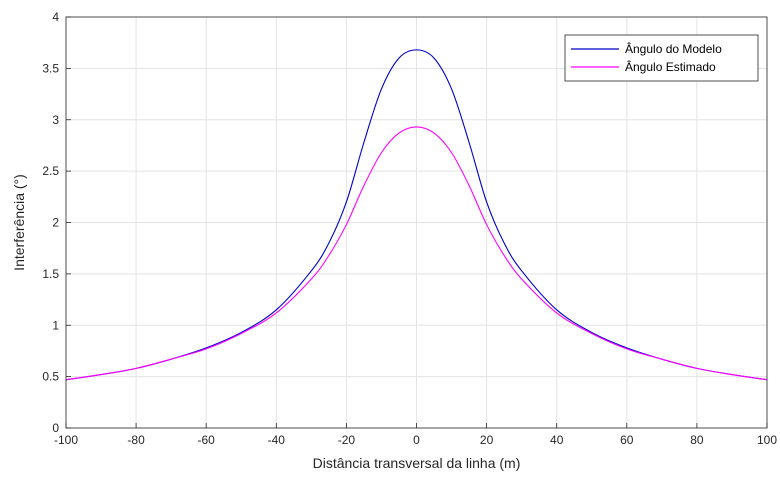 The image size is (780, 479). What do you see at coordinates (66, 440) in the screenshot?
I see `x-tick-label: -100` at bounding box center [66, 440].